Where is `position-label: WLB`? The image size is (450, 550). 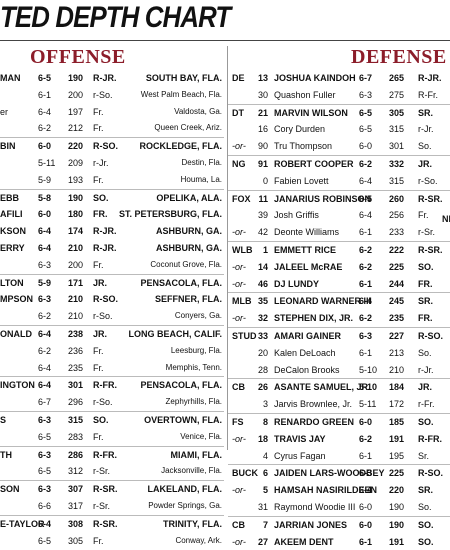 position-label: WLB is located at coordinates (242, 249).